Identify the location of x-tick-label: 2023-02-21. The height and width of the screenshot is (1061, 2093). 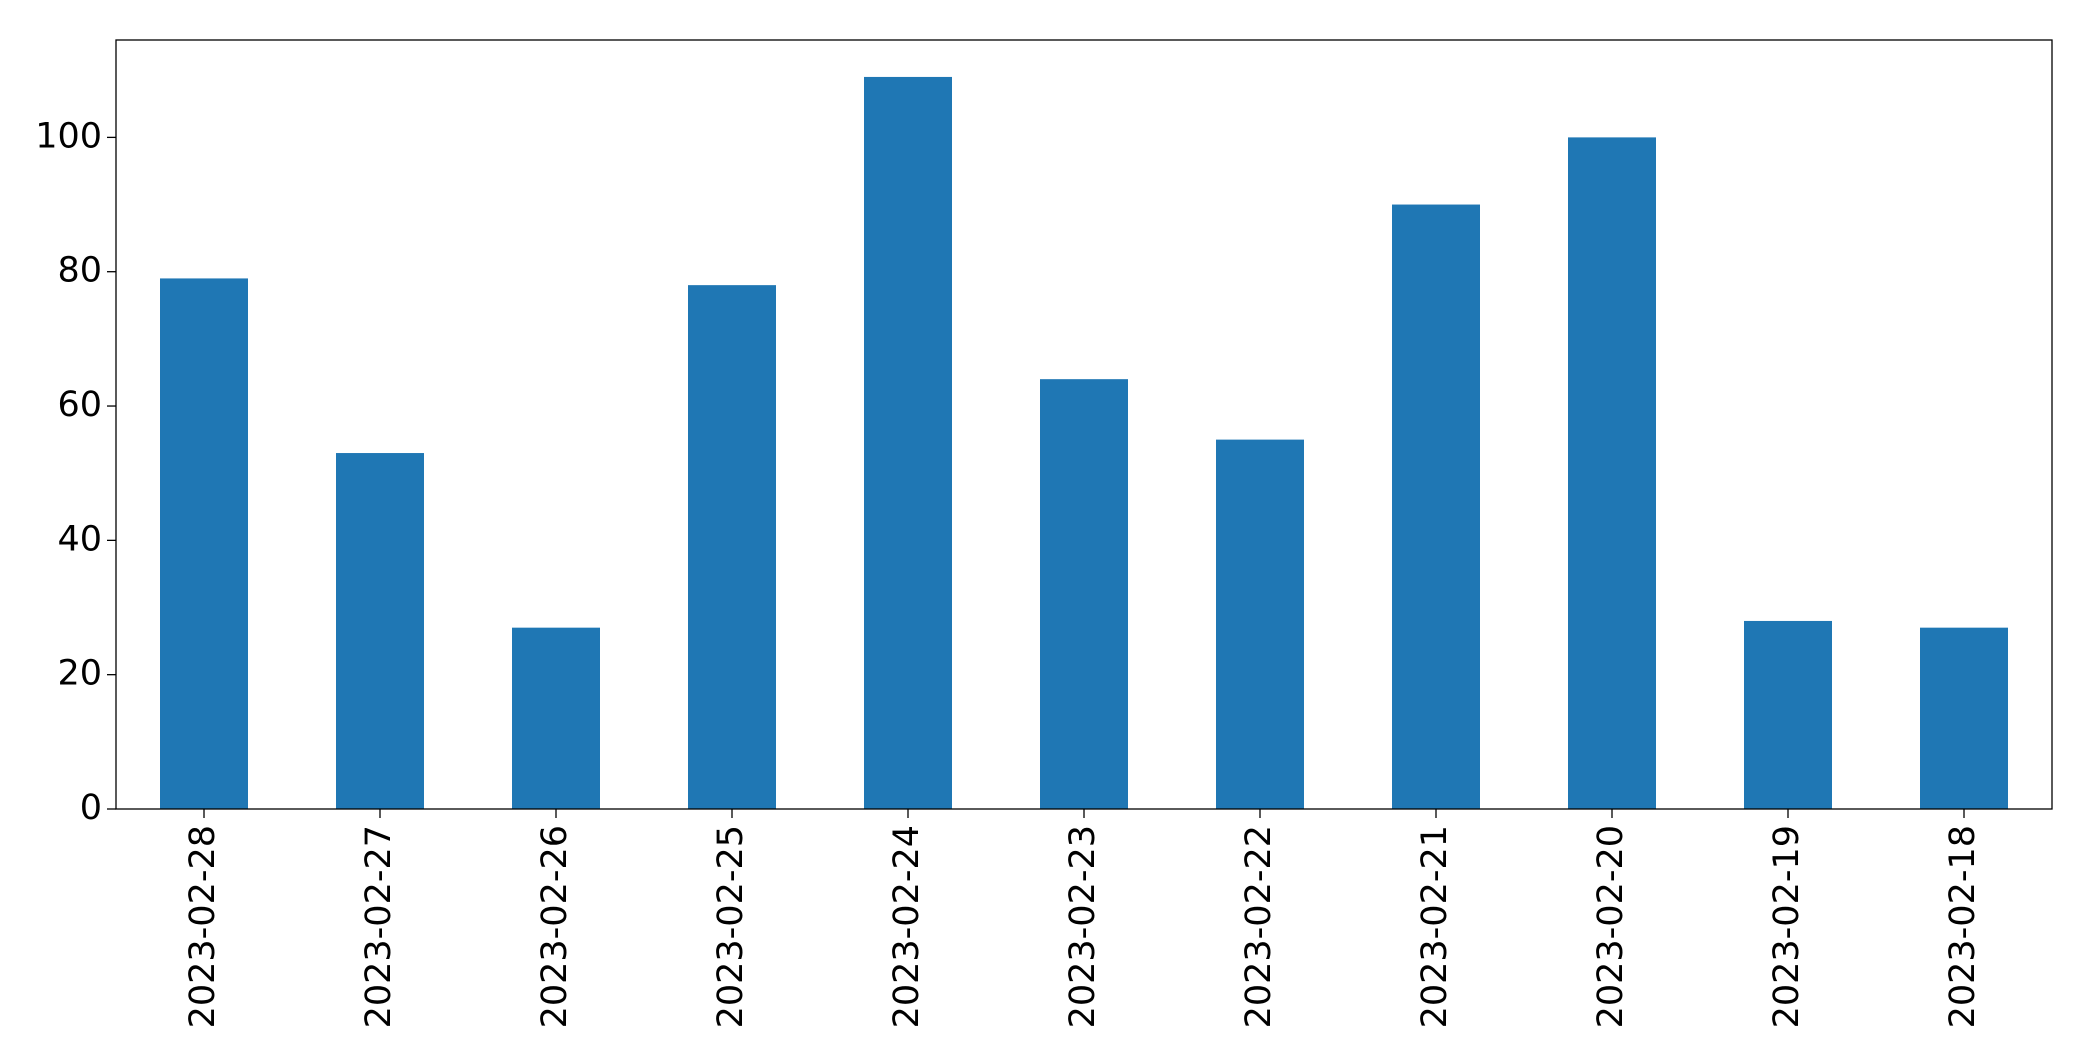
(1435, 926).